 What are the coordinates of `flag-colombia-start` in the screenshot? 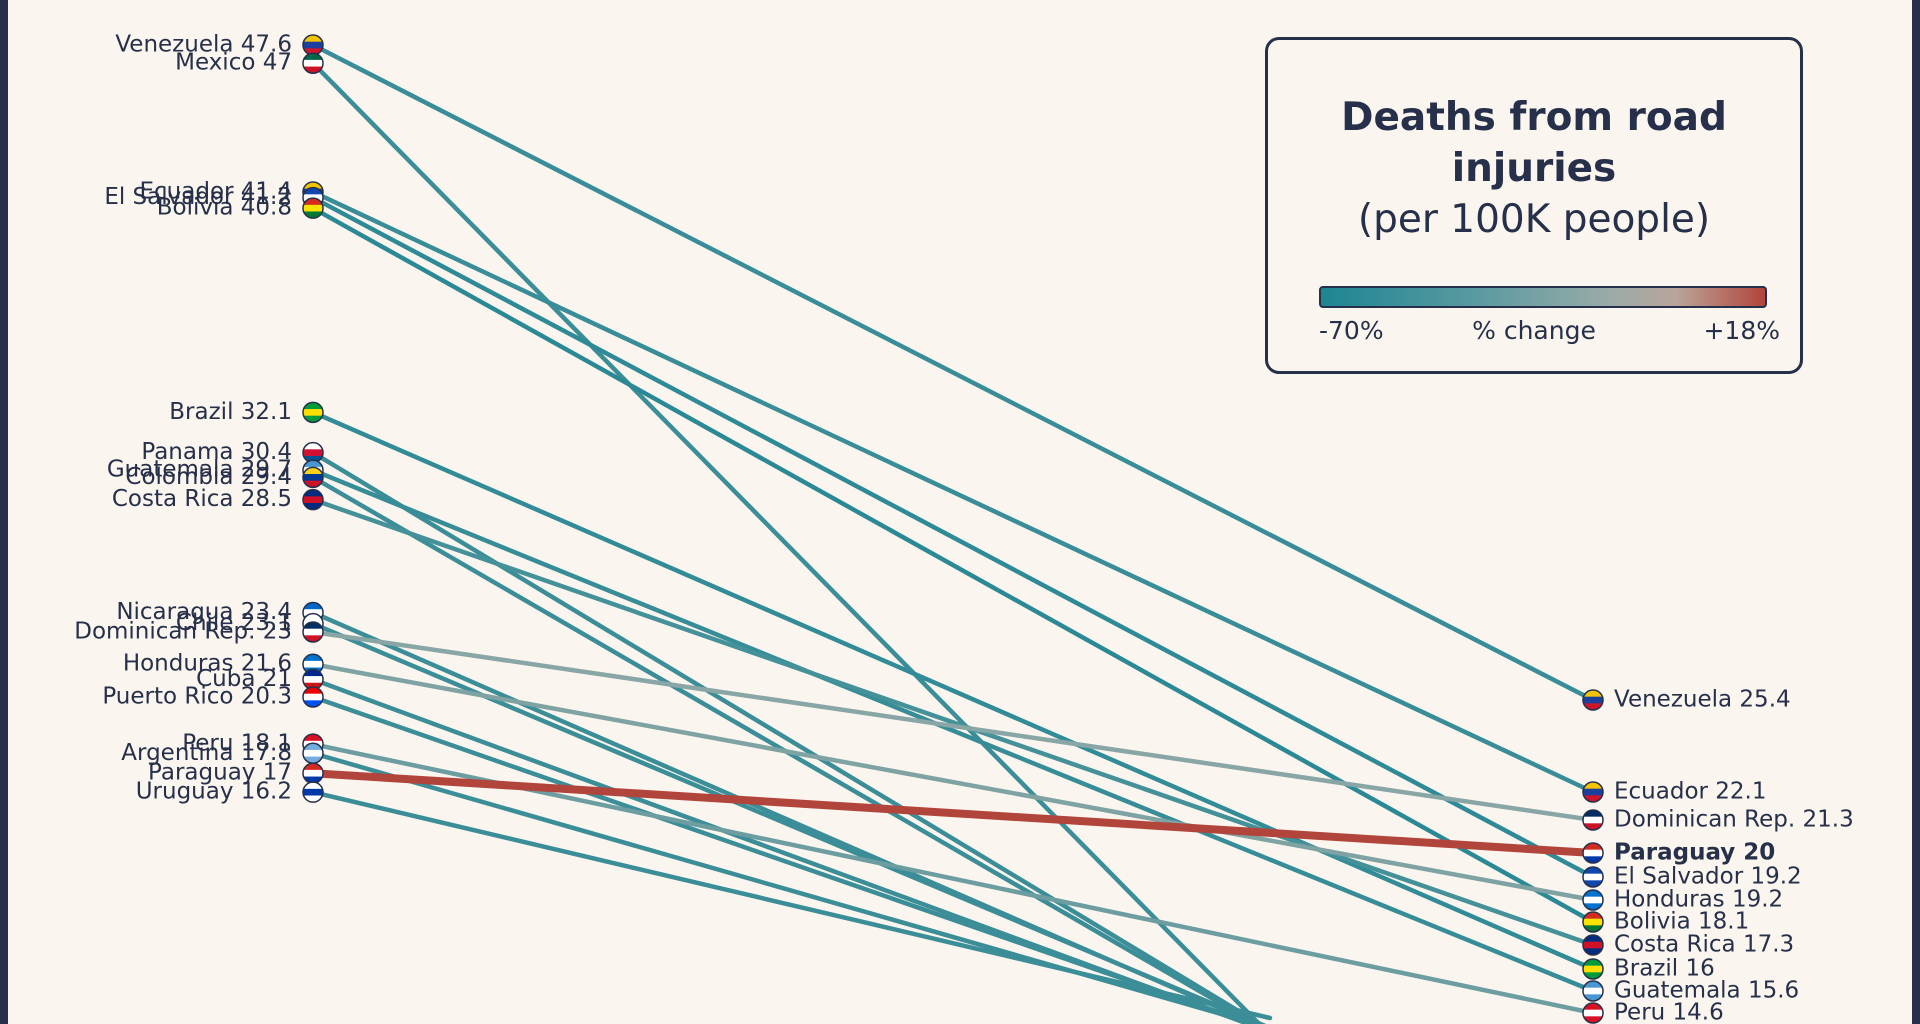 It's located at (313, 477).